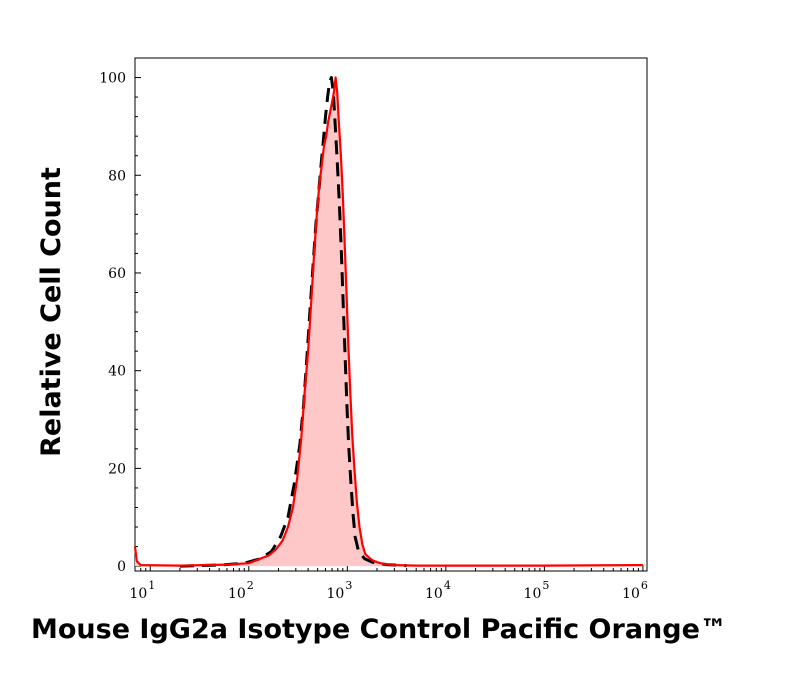  What do you see at coordinates (386, 569) in the screenshot?
I see `x-minor-ticks` at bounding box center [386, 569].